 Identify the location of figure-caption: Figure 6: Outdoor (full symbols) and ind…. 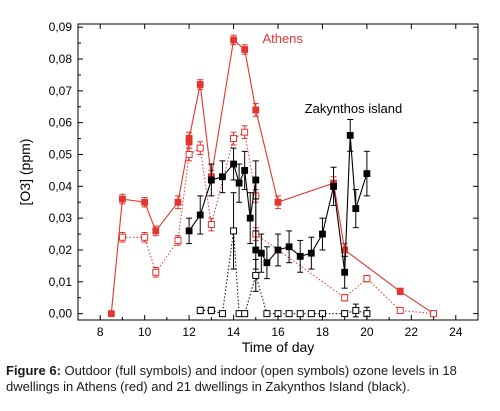
(250, 379).